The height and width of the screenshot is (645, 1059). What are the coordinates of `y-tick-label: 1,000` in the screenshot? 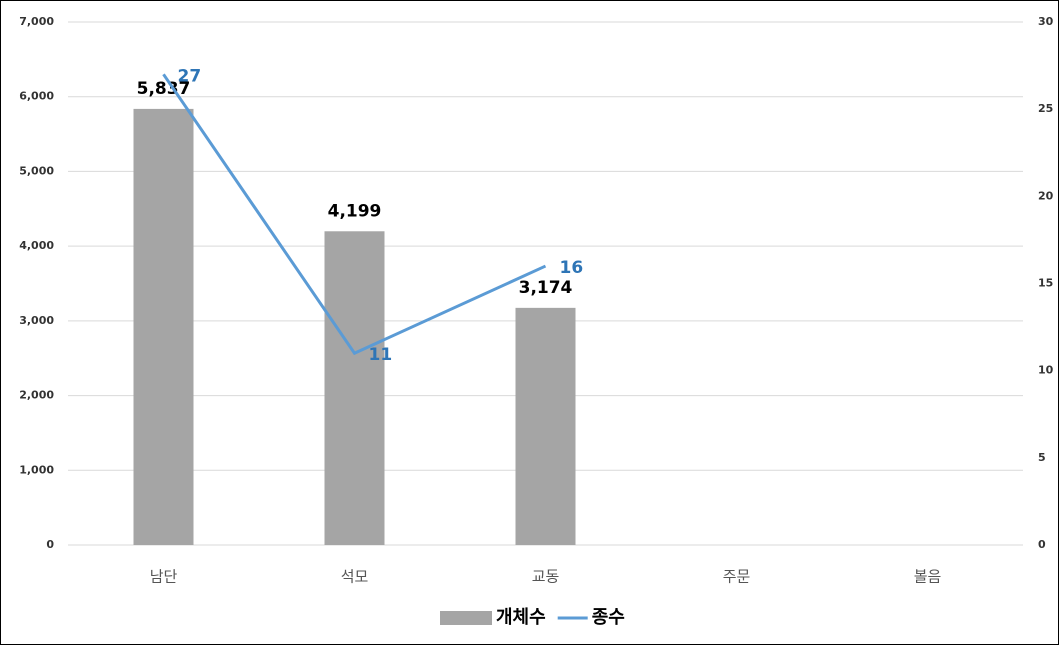 It's located at (36, 469).